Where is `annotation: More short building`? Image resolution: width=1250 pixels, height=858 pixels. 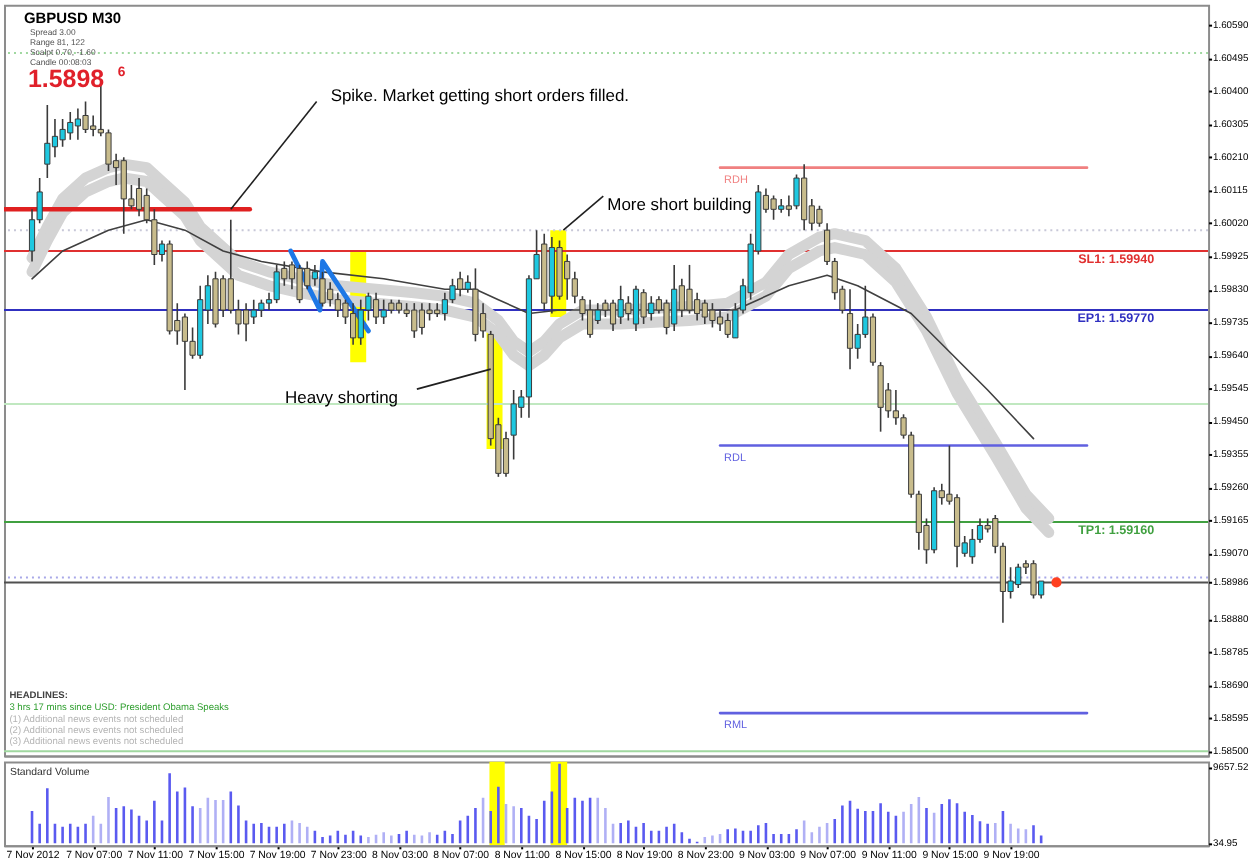 annotation: More short building is located at coordinates (679, 204).